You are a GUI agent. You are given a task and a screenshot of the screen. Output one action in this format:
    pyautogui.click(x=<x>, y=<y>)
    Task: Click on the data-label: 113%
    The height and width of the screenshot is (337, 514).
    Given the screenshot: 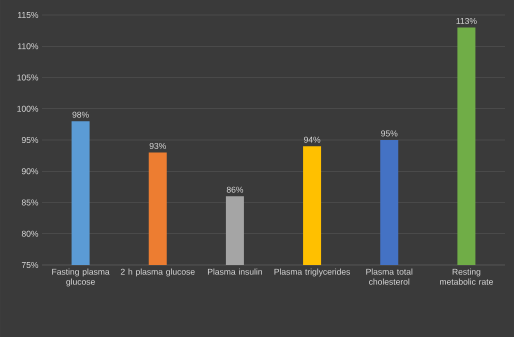 What is the action you would take?
    pyautogui.click(x=466, y=21)
    